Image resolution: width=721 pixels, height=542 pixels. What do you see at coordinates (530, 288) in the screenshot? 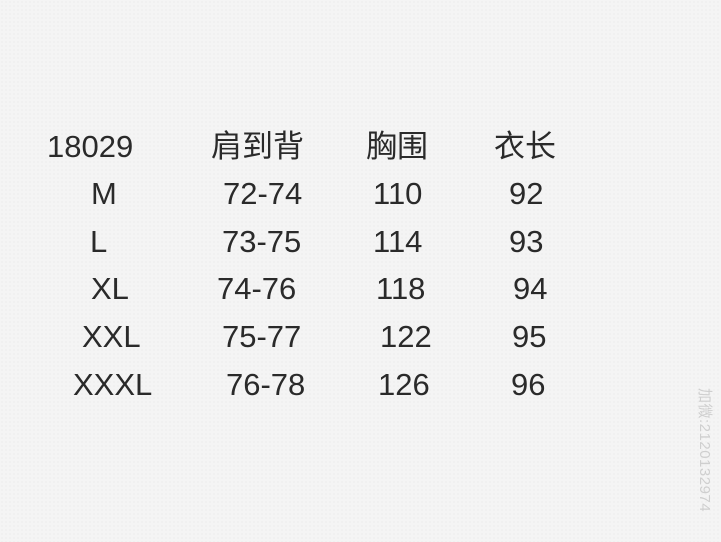
I see `length-cell: 94` at bounding box center [530, 288].